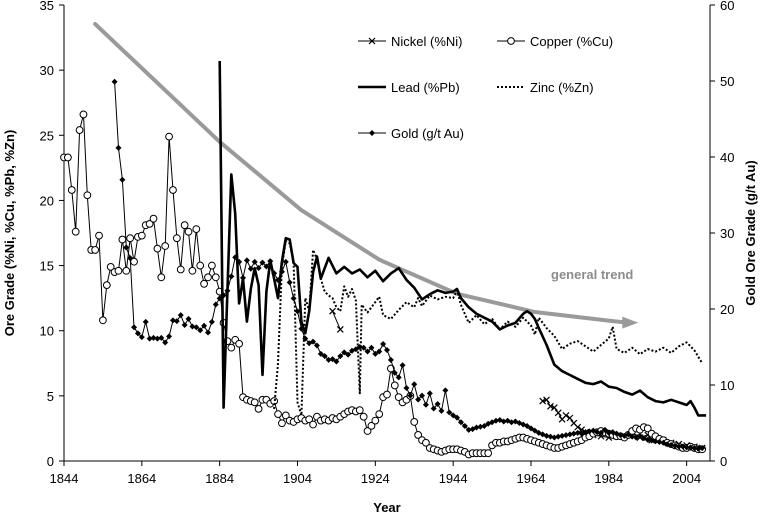 The height and width of the screenshot is (515, 764). Describe the element at coordinates (727, 81) in the screenshot. I see `y-right-tick-label: 50` at that location.